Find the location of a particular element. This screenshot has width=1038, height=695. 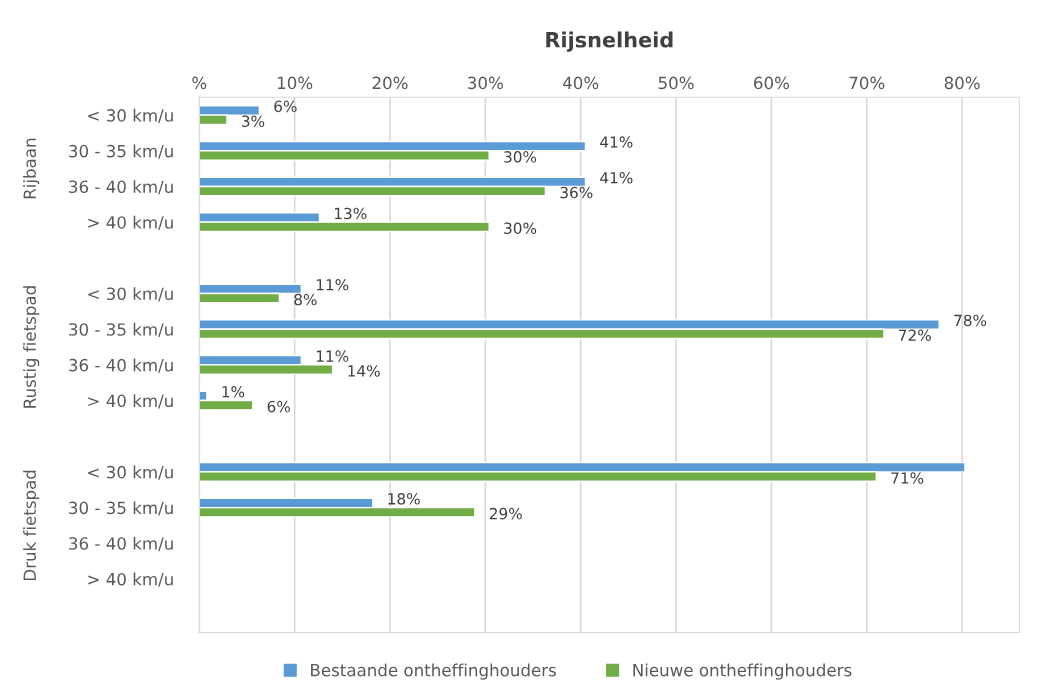

data-label: 1% is located at coordinates (233, 392).